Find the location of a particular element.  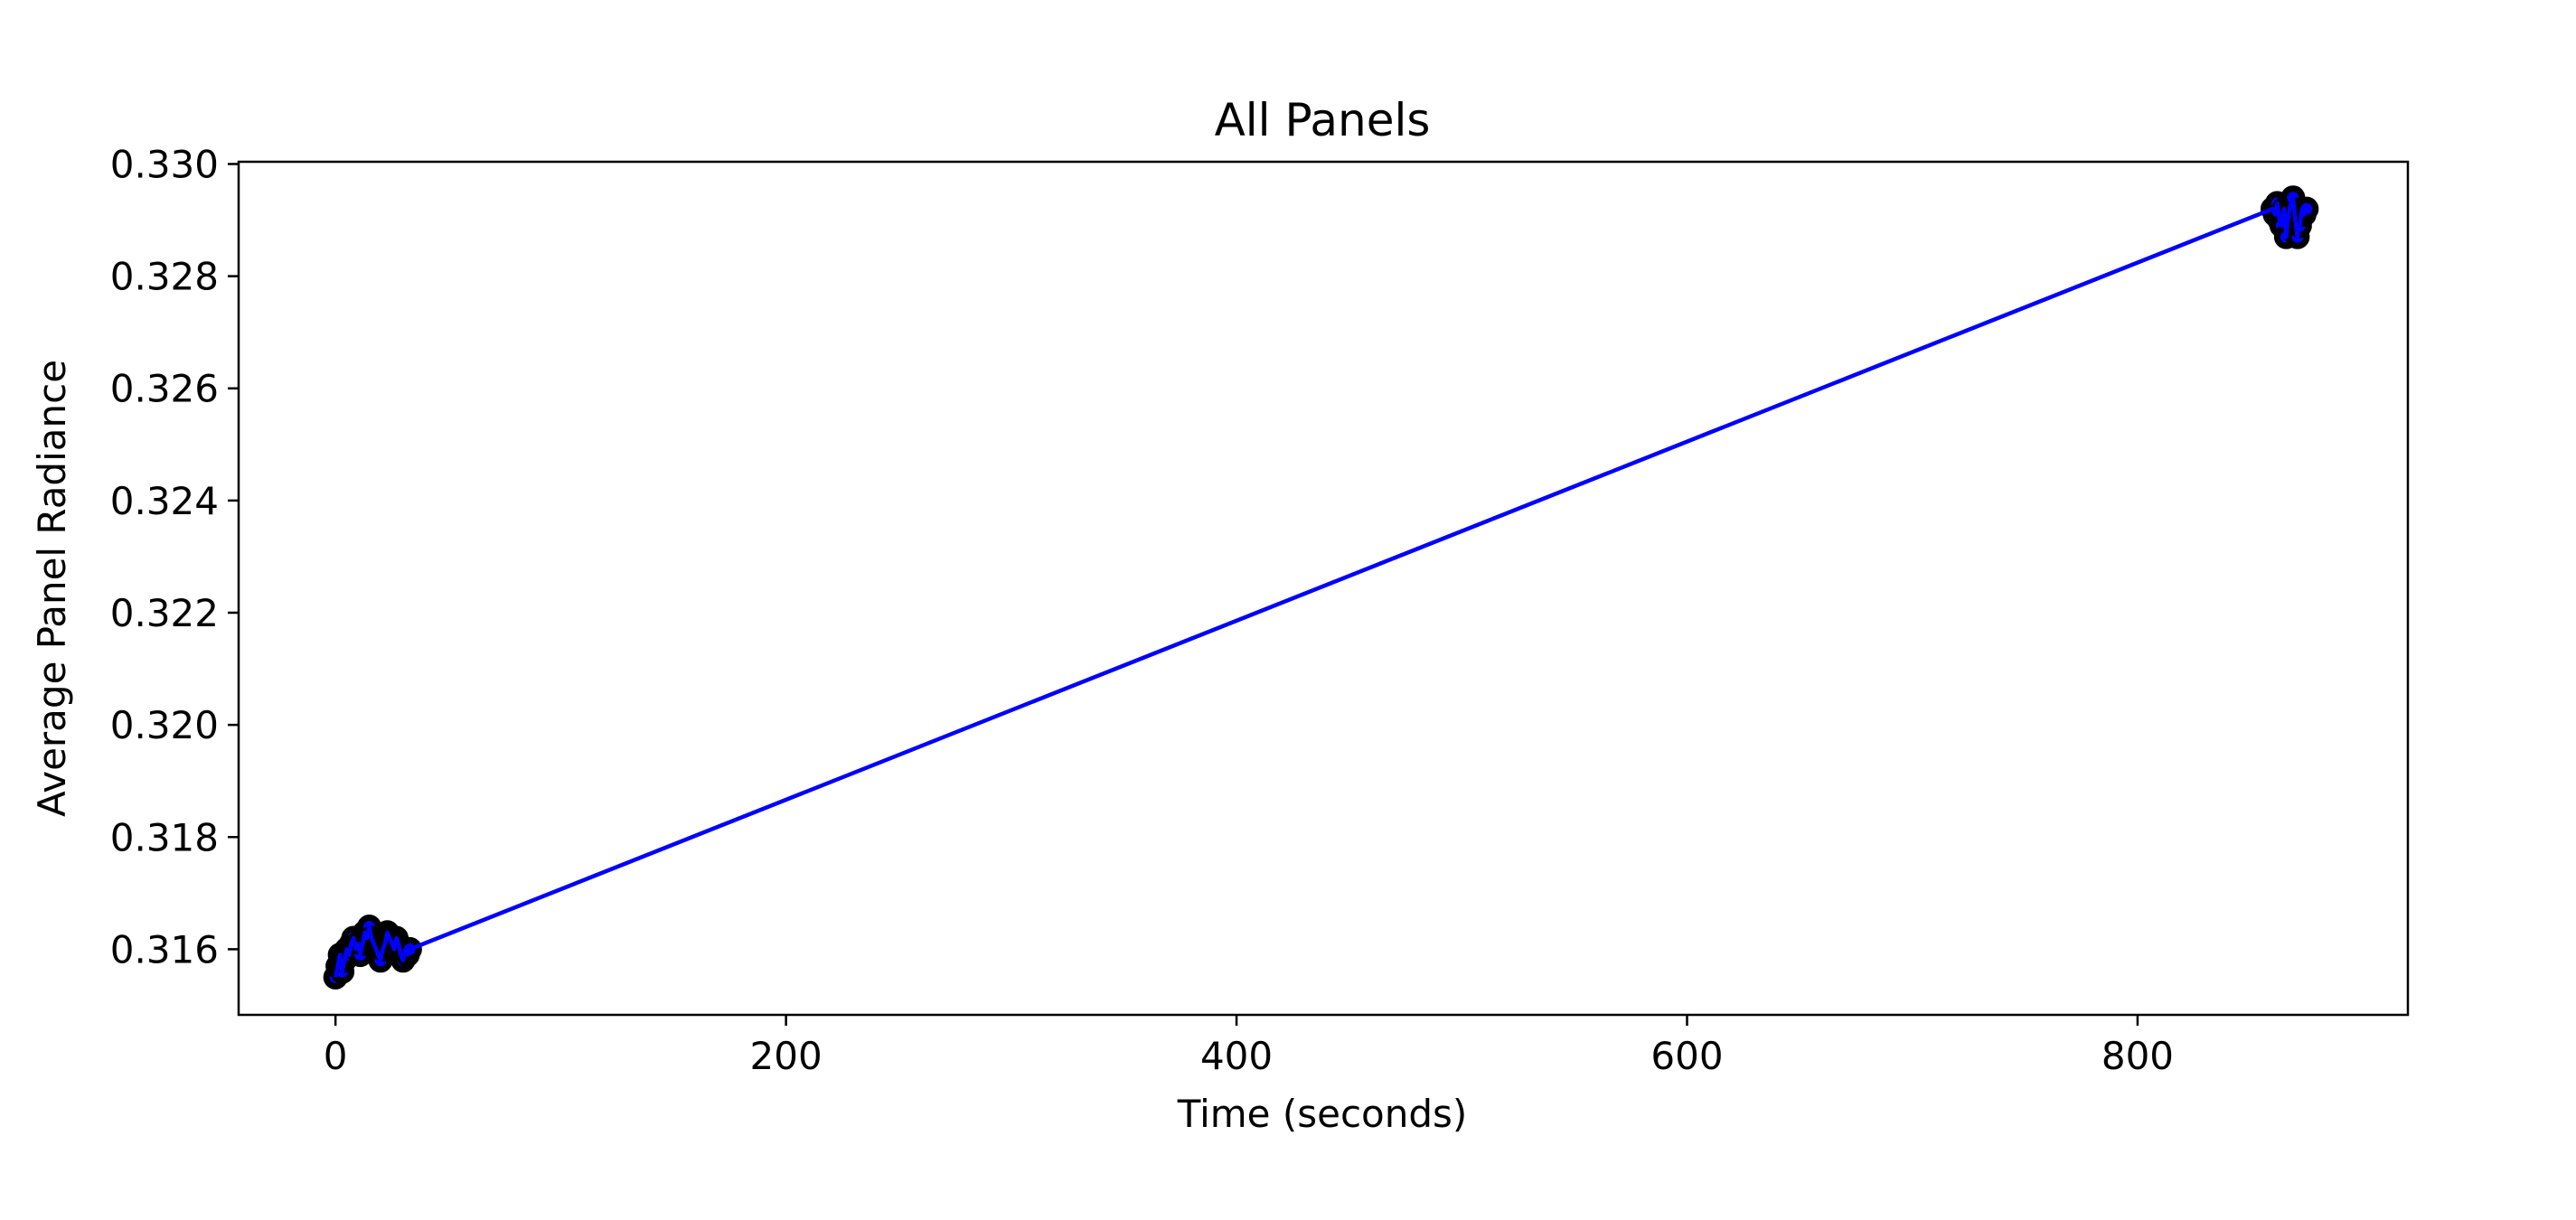

x-axis: 0 200 400 600 800 is located at coordinates (1249, 1046).